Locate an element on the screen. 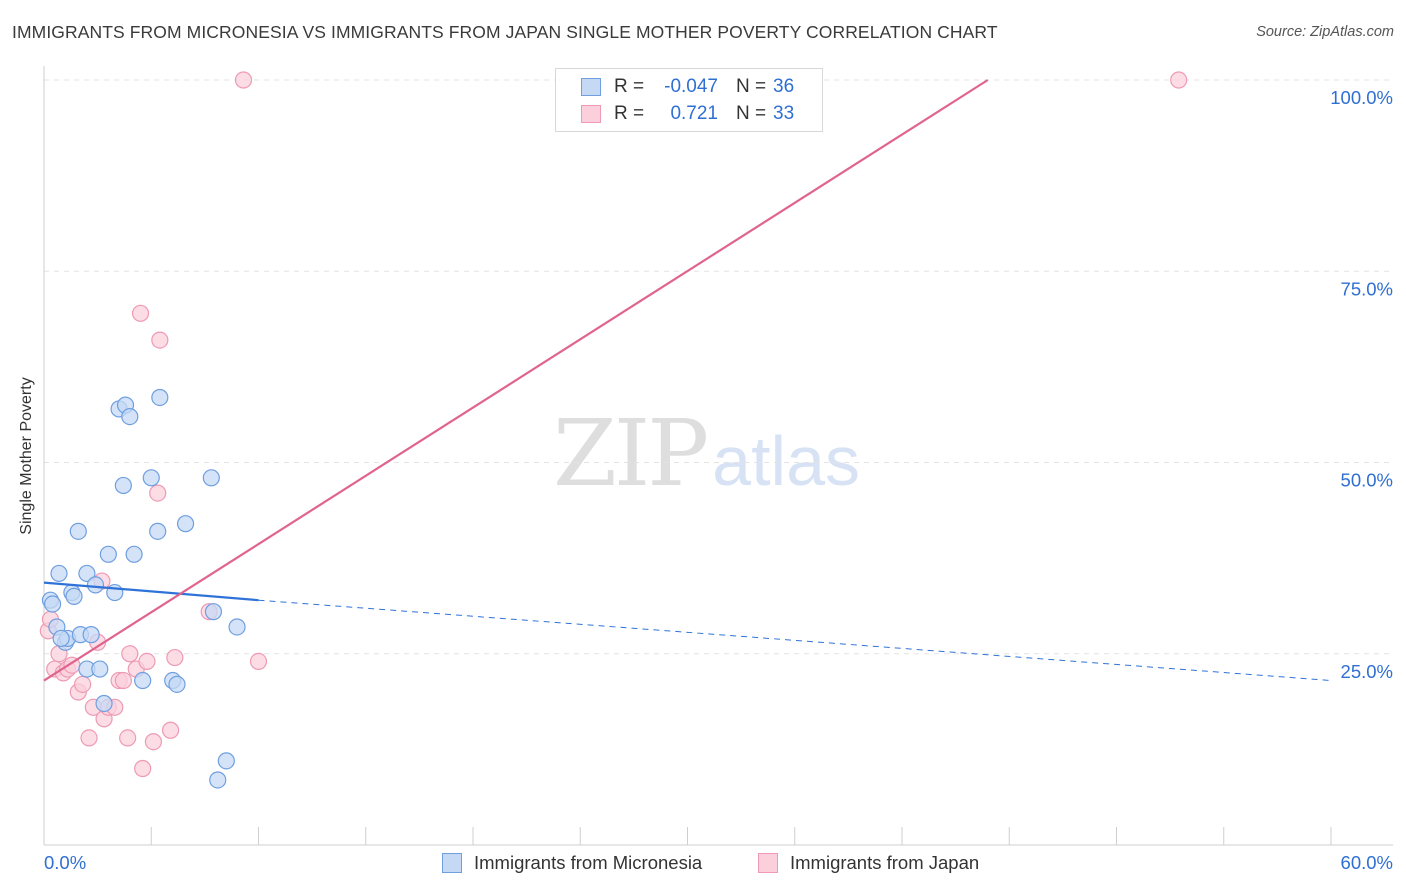 The height and width of the screenshot is (892, 1406). micronesia-points is located at coordinates (143, 588).